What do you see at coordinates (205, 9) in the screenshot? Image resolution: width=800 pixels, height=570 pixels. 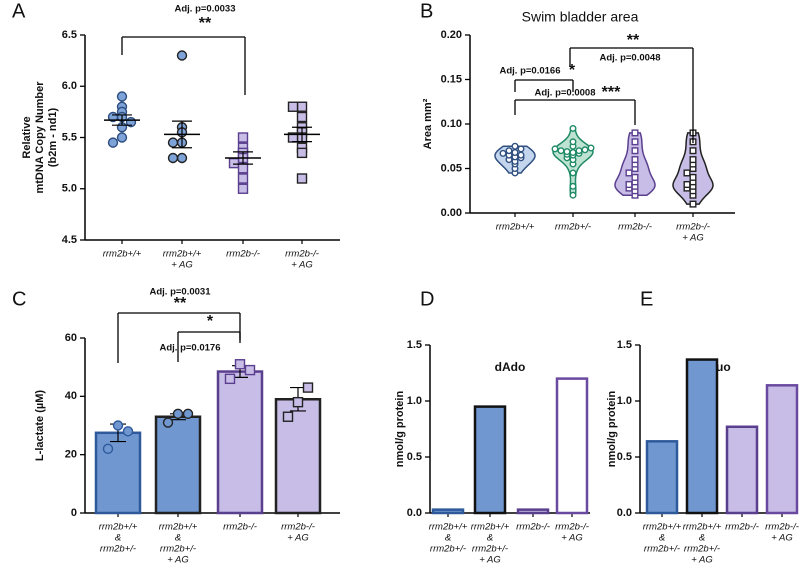 I see `annotation: Adj. p=0.0033` at bounding box center [205, 9].